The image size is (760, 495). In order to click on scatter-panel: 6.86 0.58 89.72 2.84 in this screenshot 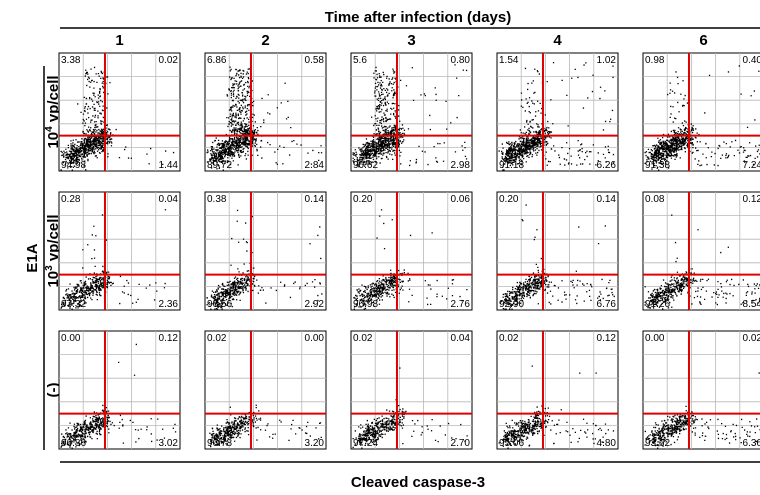, I will do `click(265, 112)`.